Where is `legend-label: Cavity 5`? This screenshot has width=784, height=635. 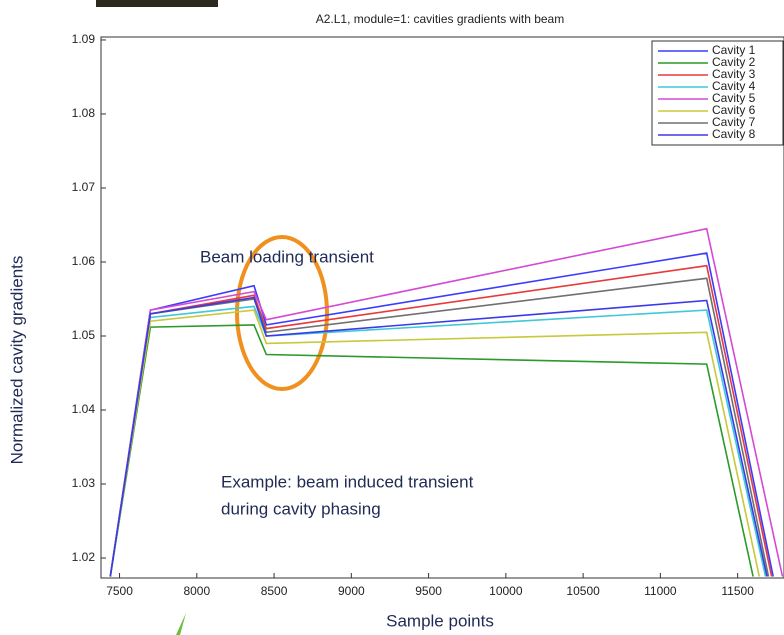
legend-label: Cavity 5 is located at coordinates (734, 98).